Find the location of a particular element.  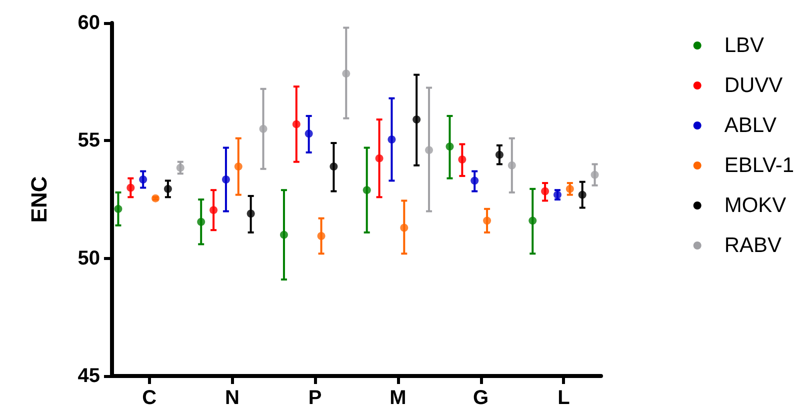

x-tick-label: C is located at coordinates (149, 398).